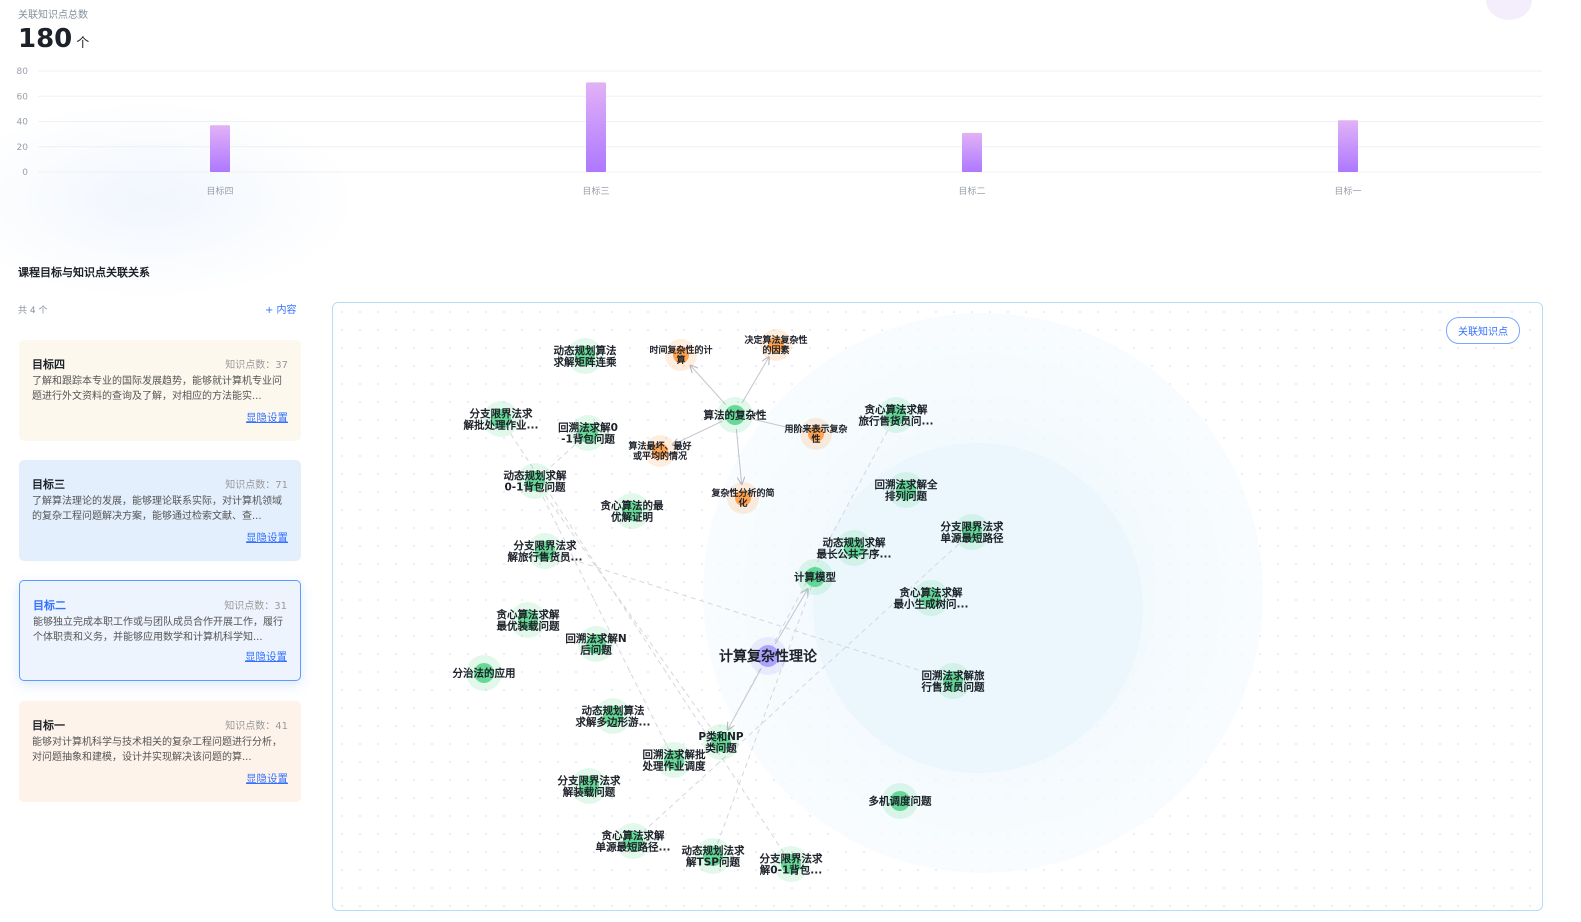  I want to click on node-label: 计算复杂性理论, so click(768, 656).